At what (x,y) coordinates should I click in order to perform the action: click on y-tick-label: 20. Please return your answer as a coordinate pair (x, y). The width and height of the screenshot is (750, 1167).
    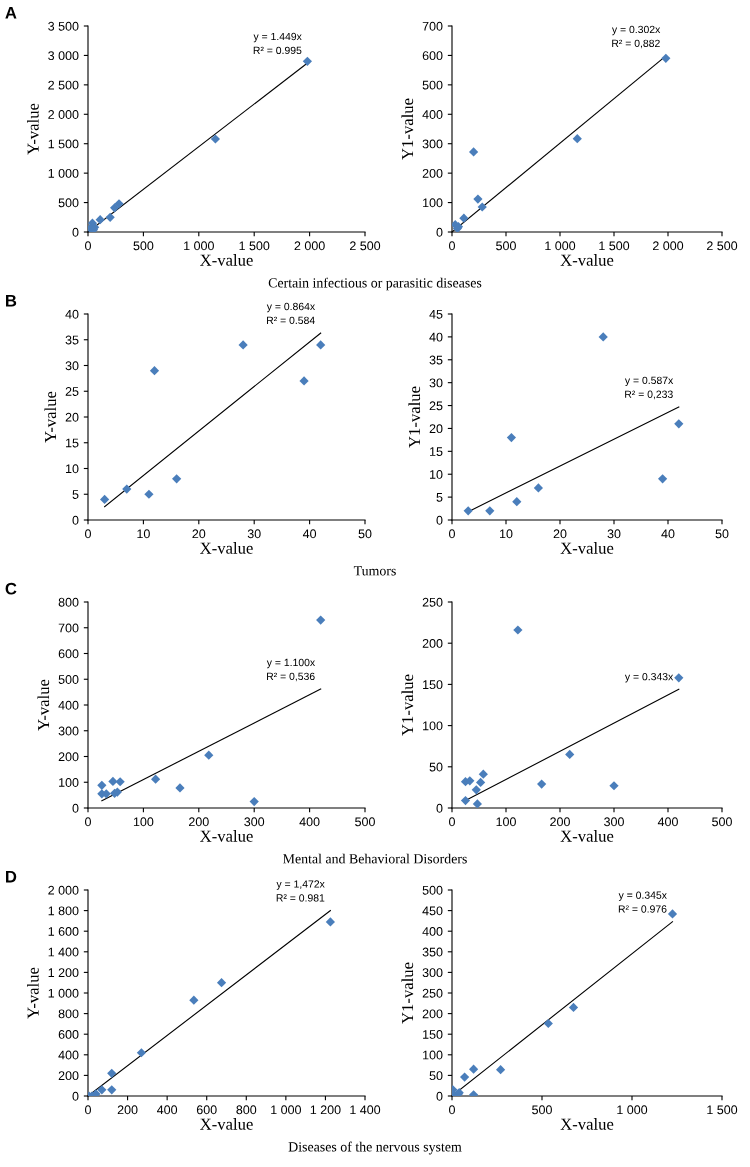
    Looking at the image, I should click on (72, 417).